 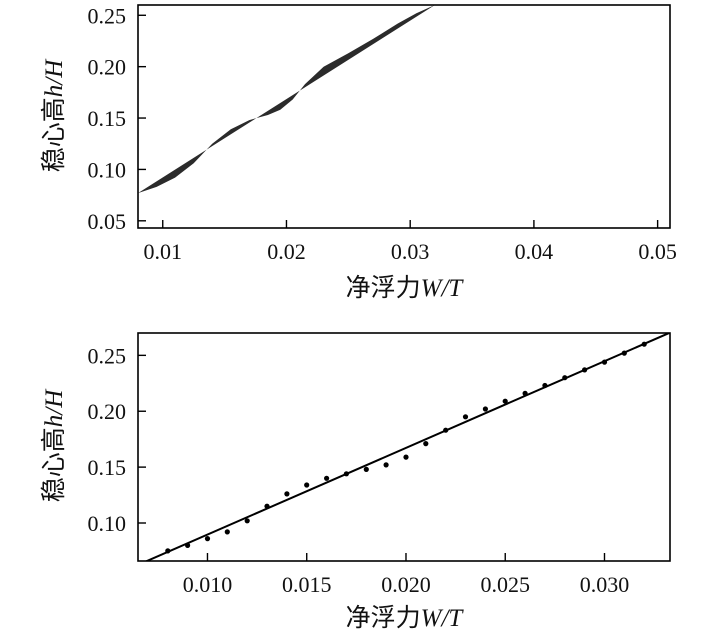 I want to click on top-x-ticks: 0.01 0.02 0.03 0.04 0.05, so click(x=410, y=242).